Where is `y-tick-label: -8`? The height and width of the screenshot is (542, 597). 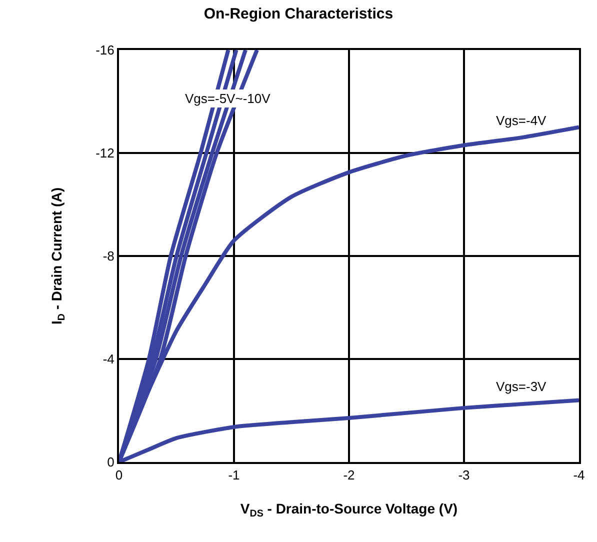
y-tick-label: -8 is located at coordinates (108, 256).